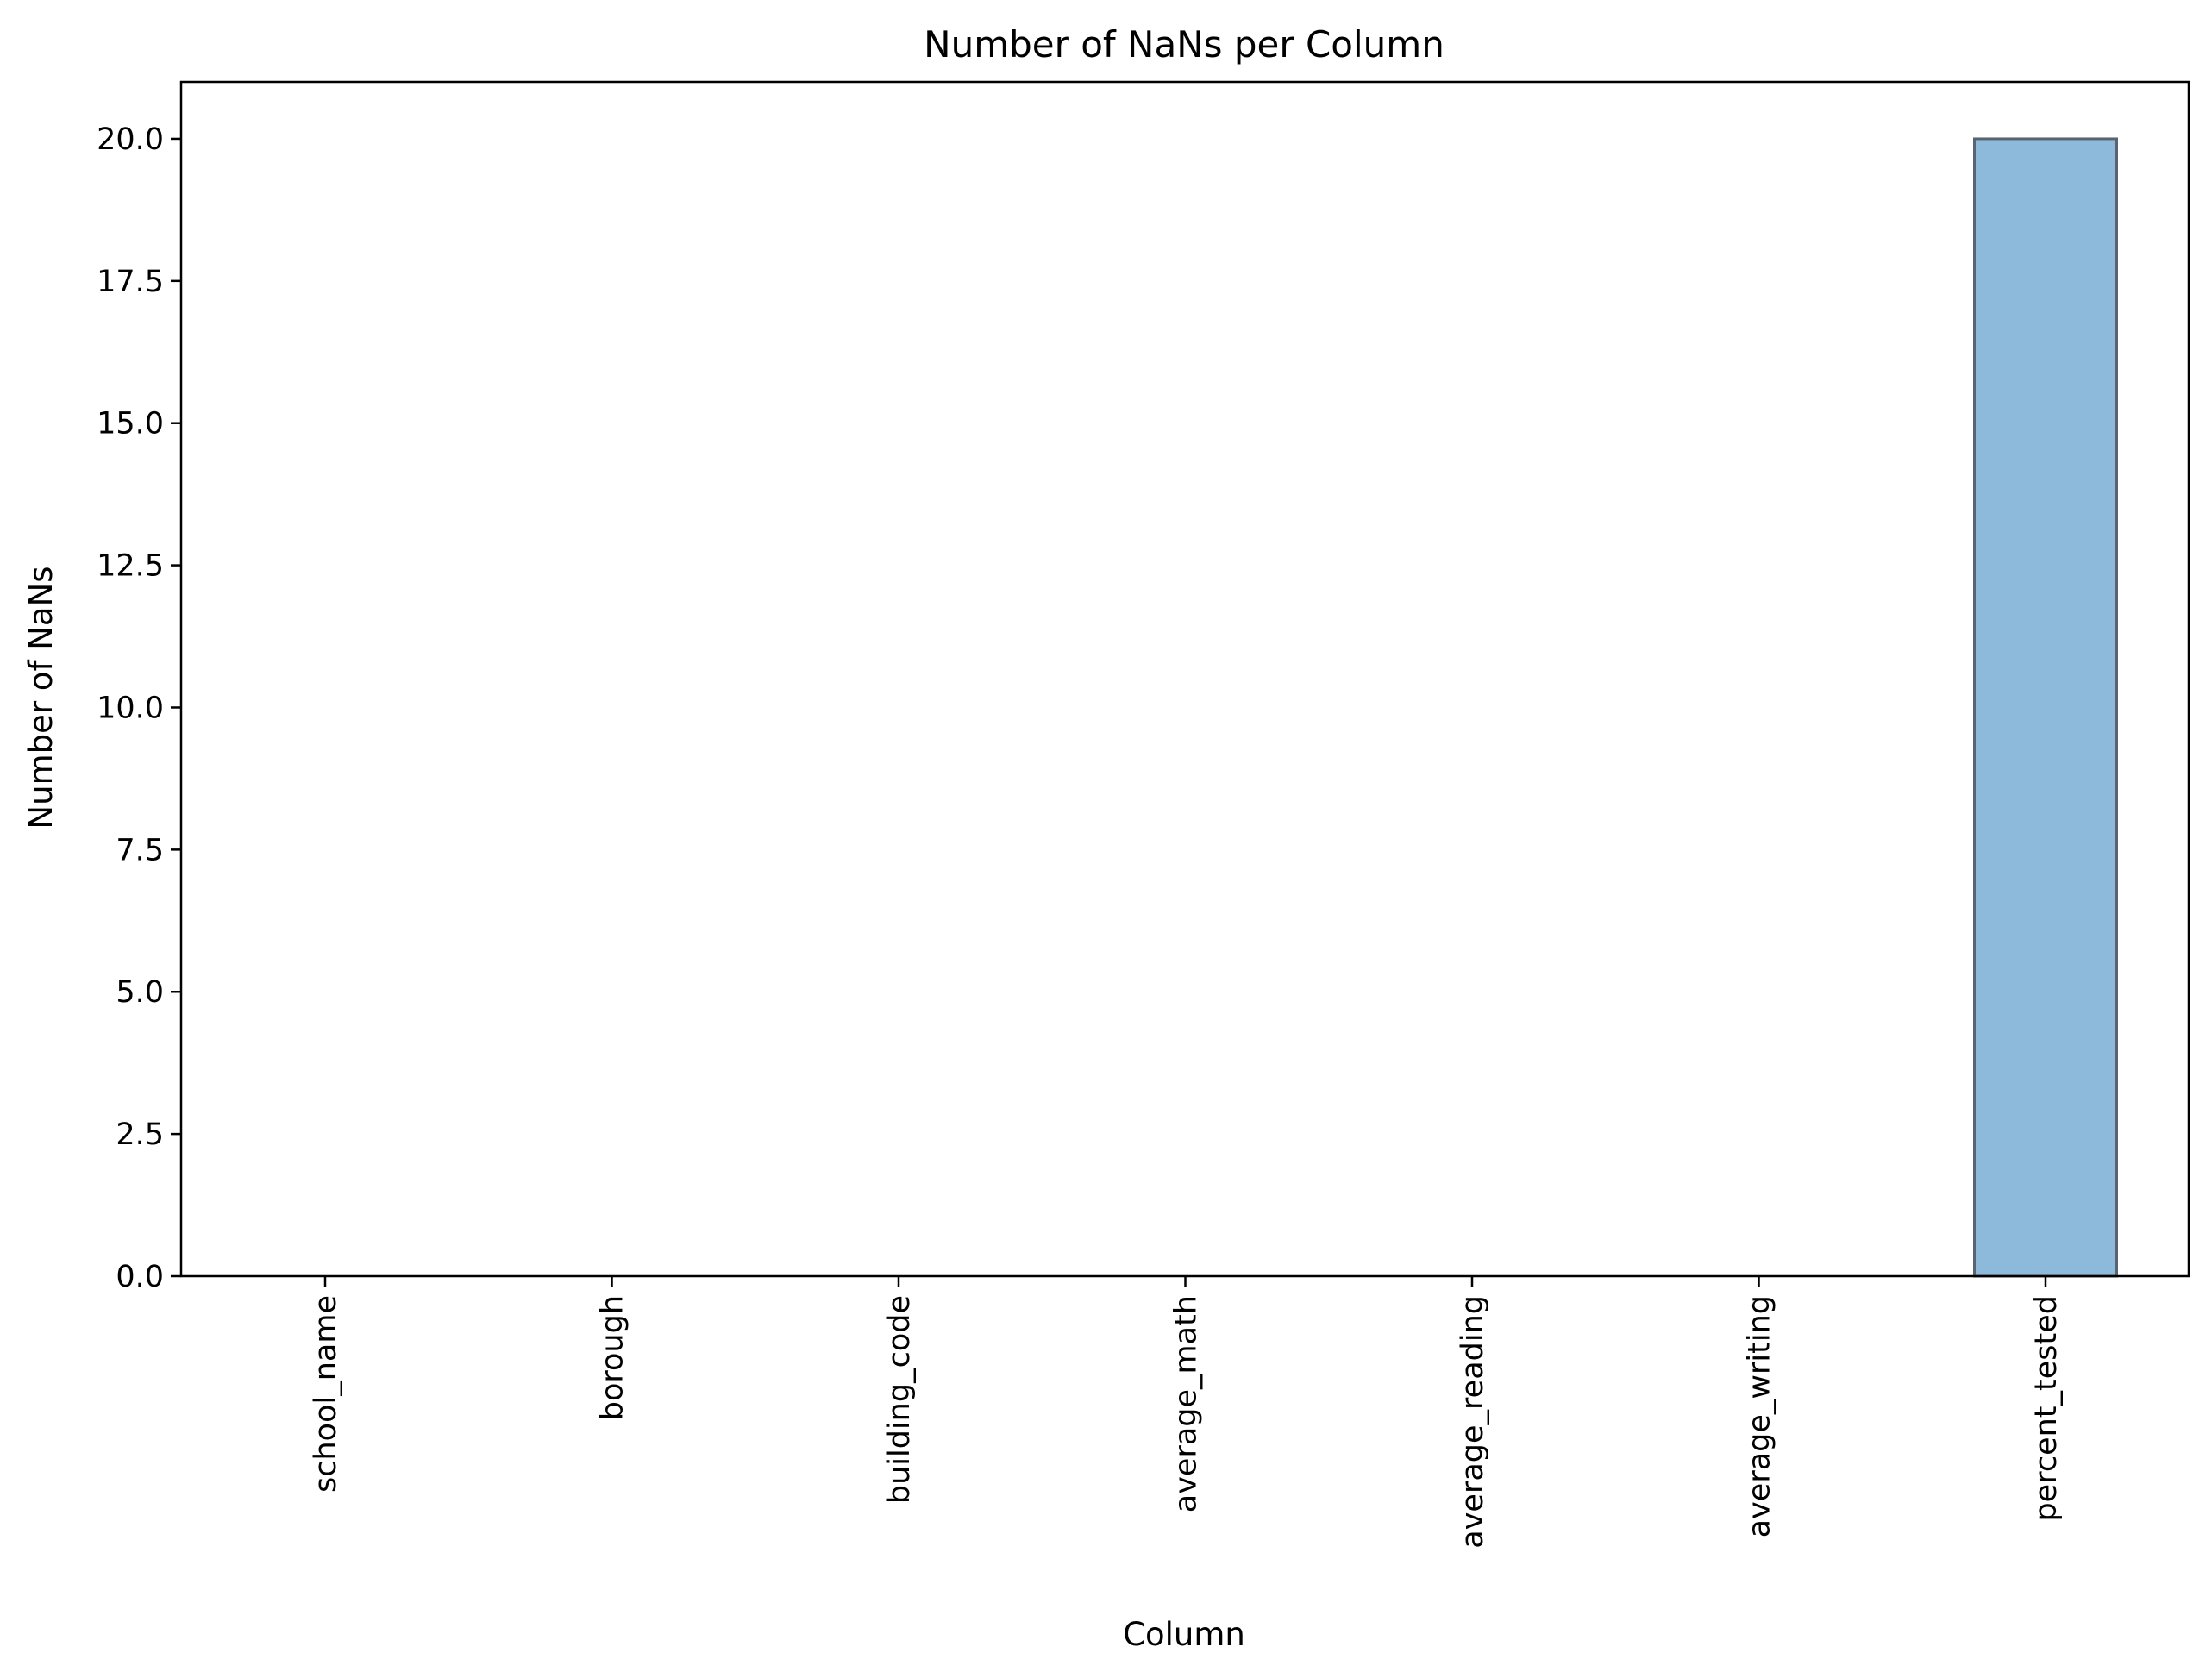 This screenshot has width=2212, height=1678. Describe the element at coordinates (613, 1357) in the screenshot. I see `x-tick-label: borough` at that location.